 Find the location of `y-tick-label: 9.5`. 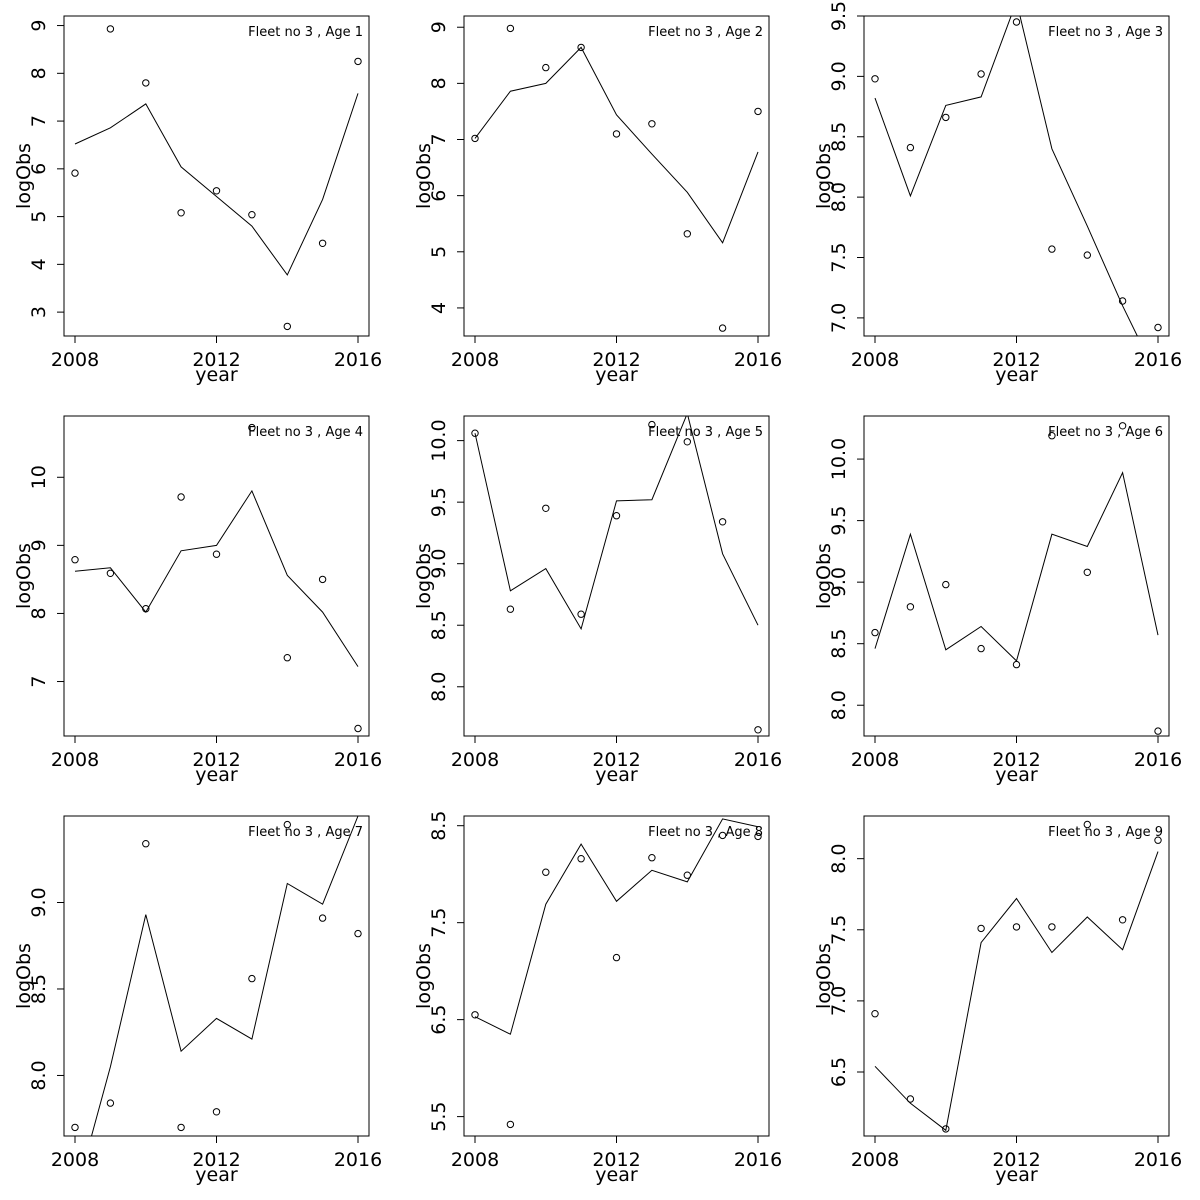

y-tick-label: 9.5 is located at coordinates (839, 521).